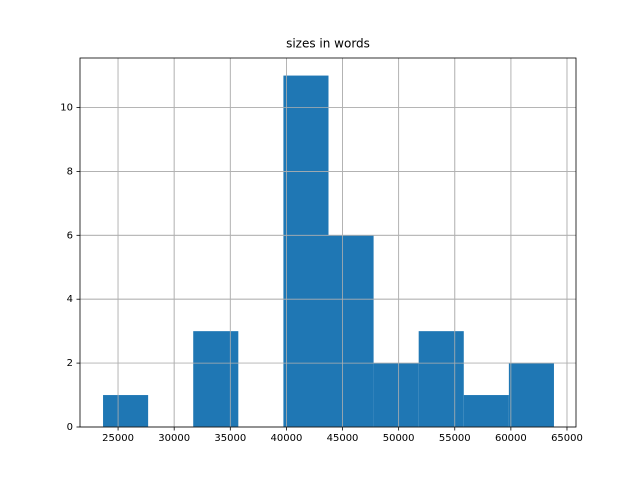 Image resolution: width=640 pixels, height=480 pixels. I want to click on x-tick-label: 65000, so click(567, 438).